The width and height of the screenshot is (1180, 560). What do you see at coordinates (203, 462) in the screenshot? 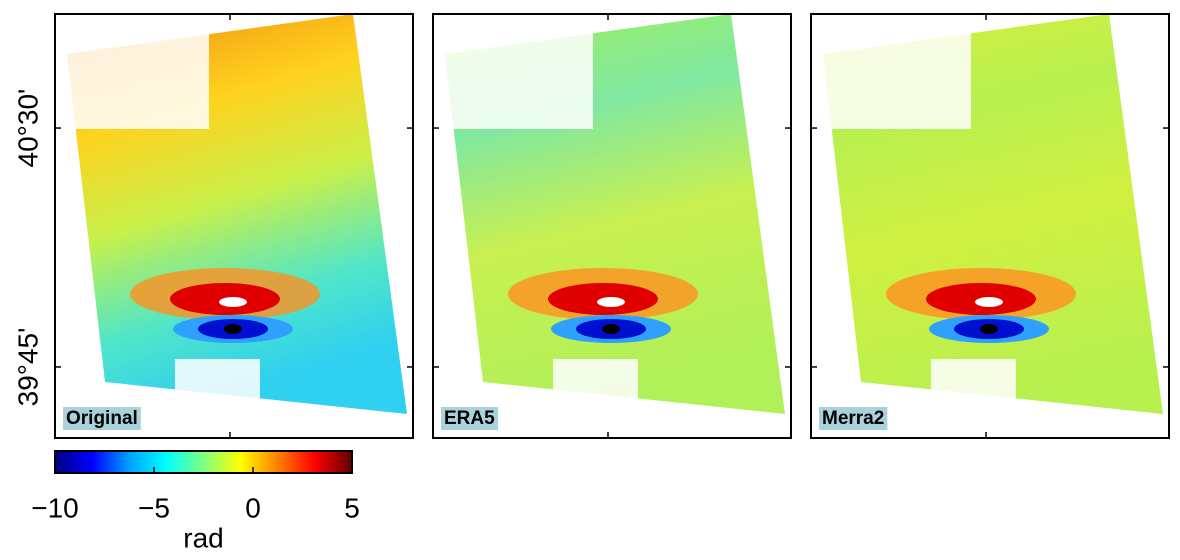
I see `colorbar` at bounding box center [203, 462].